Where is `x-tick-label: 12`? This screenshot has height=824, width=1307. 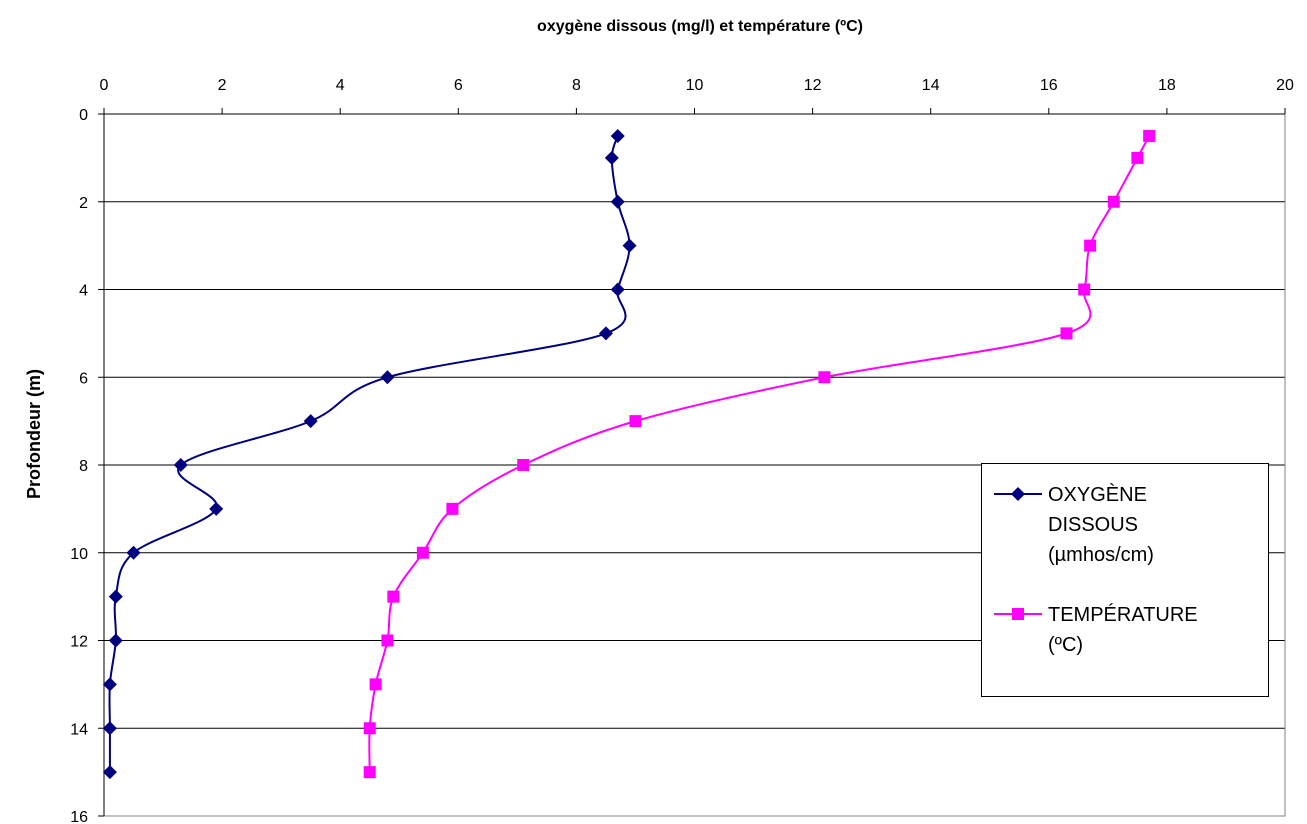
x-tick-label: 12 is located at coordinates (813, 85).